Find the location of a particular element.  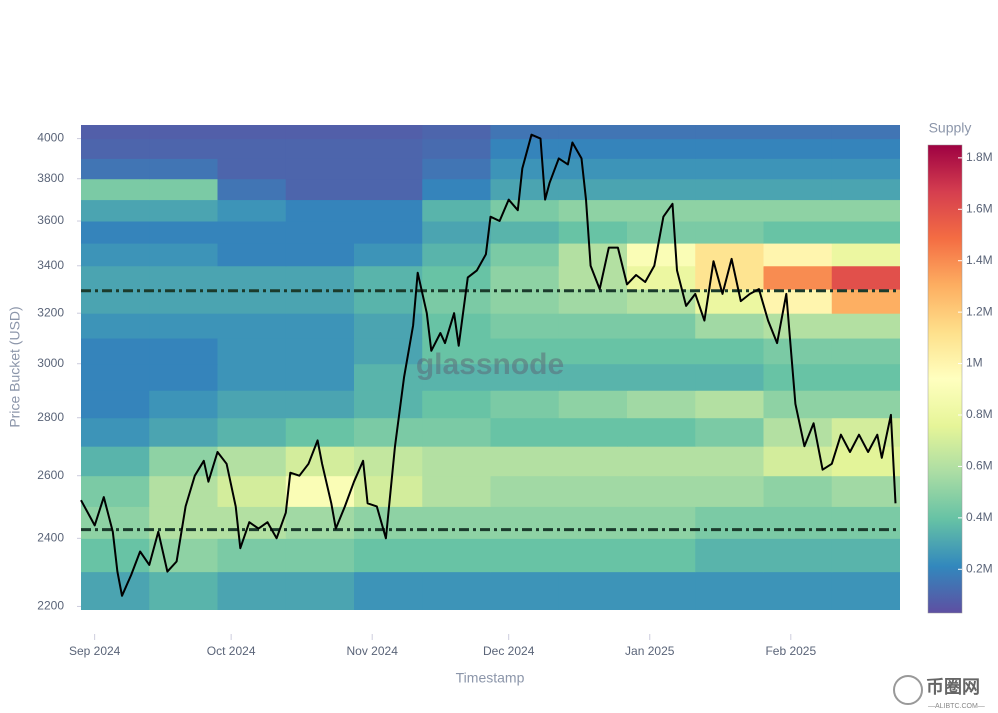

x-tick-label: Jan 2025 is located at coordinates (650, 651).